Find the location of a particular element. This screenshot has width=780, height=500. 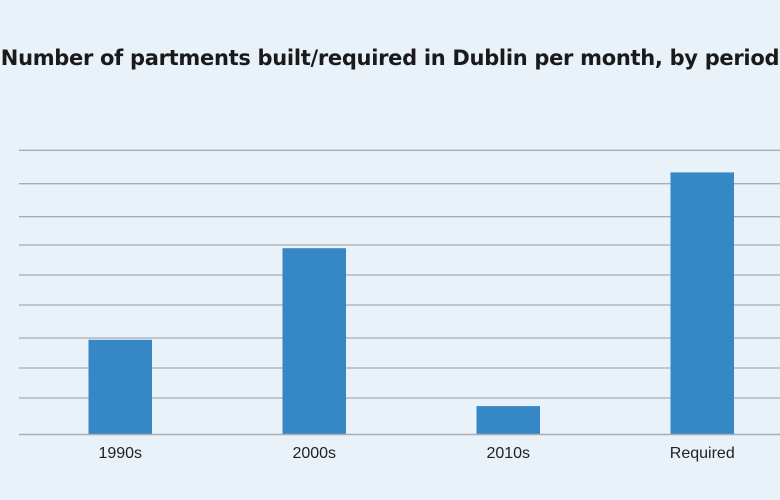

x-tick-label: Required is located at coordinates (702, 453).